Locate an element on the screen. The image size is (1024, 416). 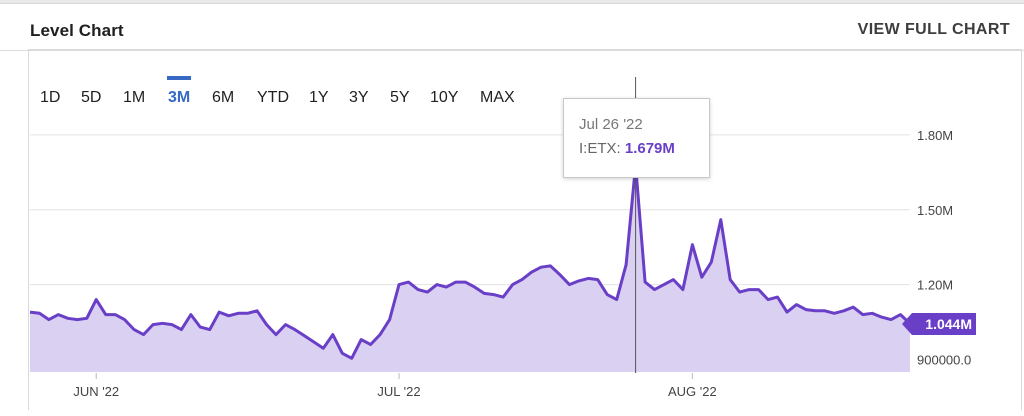
x-axis-ticks: JUN '22 JUL '22 AUG '22 is located at coordinates (395, 386).